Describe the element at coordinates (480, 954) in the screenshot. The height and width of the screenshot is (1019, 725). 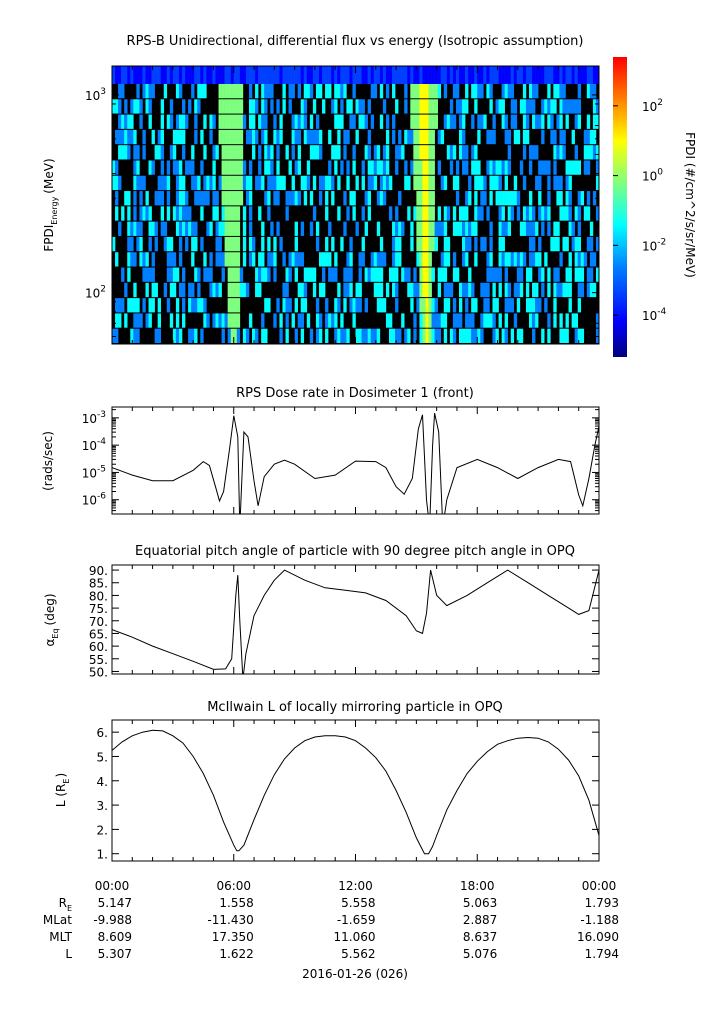
I see `ephemeris-value: 5.076` at that location.